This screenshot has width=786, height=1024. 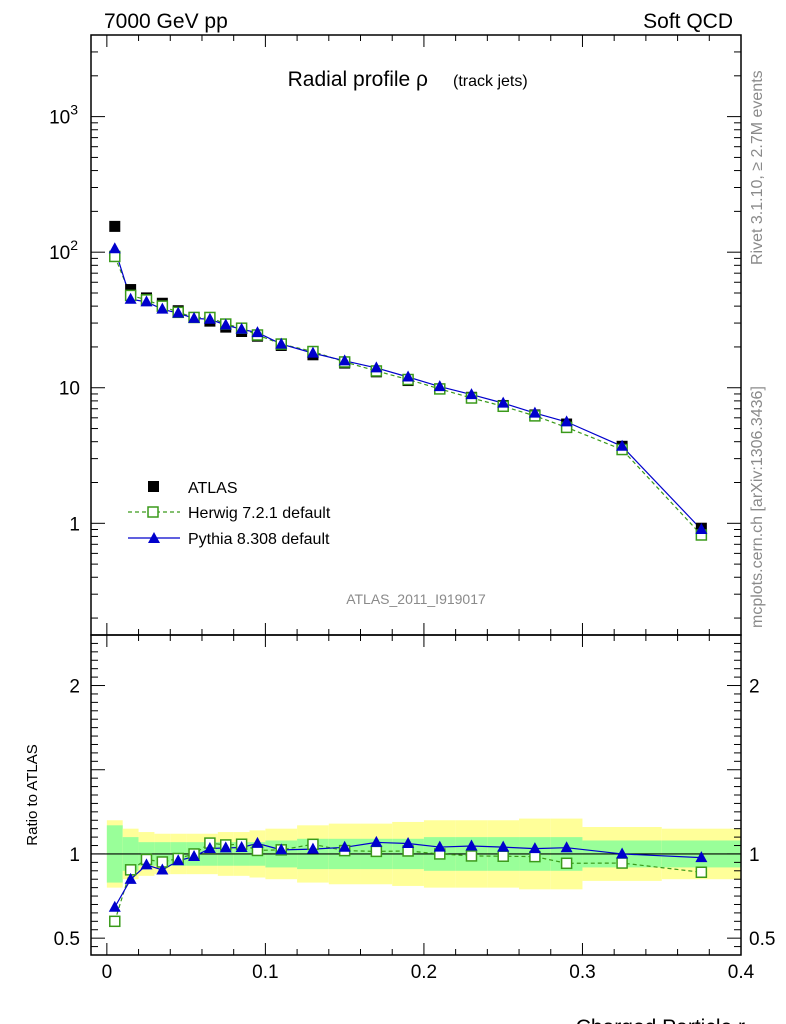 I want to click on x-axis-label: Charged Particle r, so click(x=660, y=1020).